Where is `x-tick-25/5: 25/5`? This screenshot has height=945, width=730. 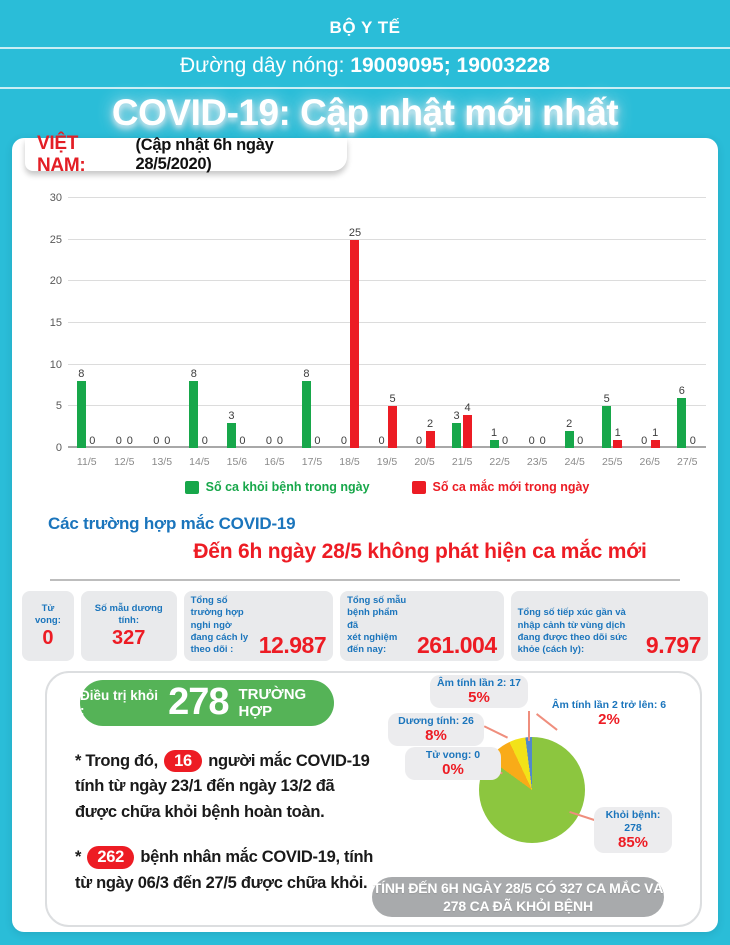
x-tick-25/5: 25/5 is located at coordinates (612, 462).